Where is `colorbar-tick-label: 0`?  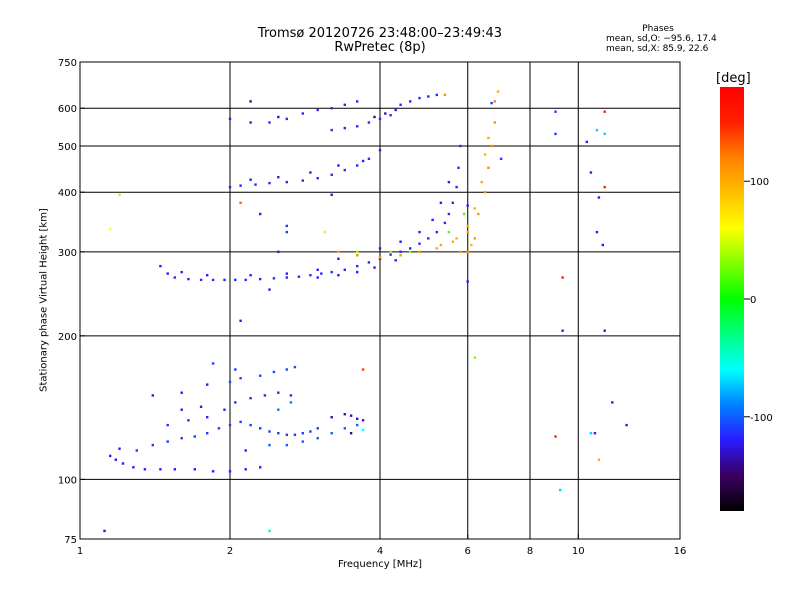
colorbar-tick-label: 0 is located at coordinates (753, 300).